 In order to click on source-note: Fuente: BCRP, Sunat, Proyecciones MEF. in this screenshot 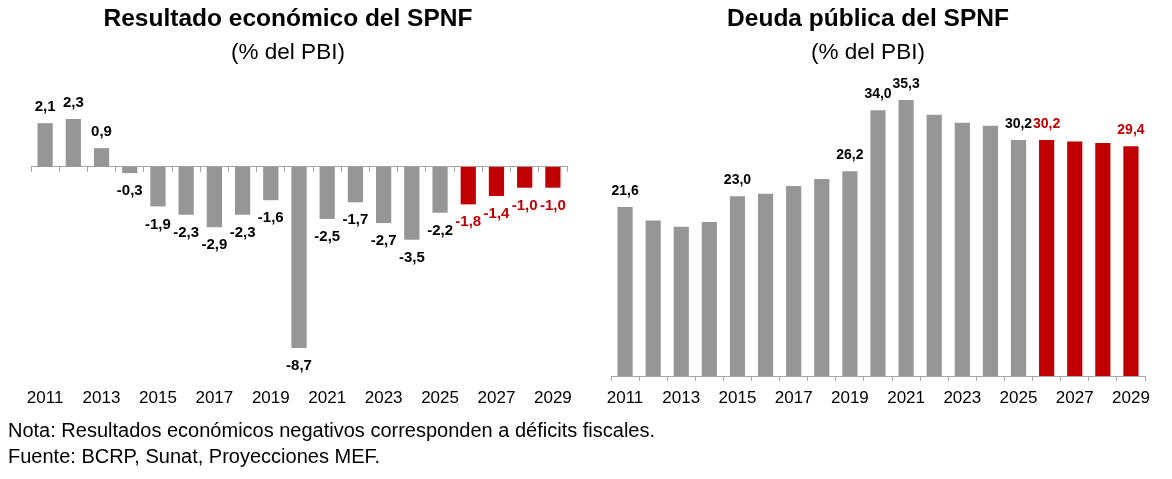, I will do `click(195, 456)`.